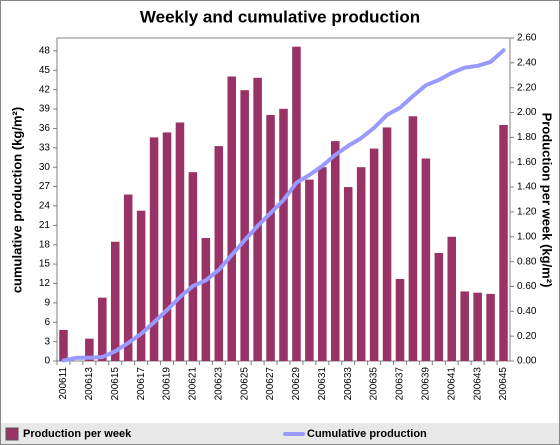 The height and width of the screenshot is (445, 560). I want to click on x-tick-label: 200617, so click(141, 384).